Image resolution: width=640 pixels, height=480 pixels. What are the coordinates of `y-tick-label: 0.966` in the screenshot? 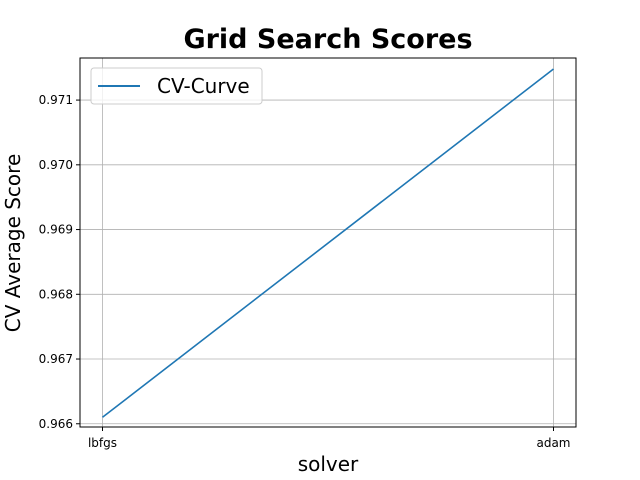 It's located at (56, 424).